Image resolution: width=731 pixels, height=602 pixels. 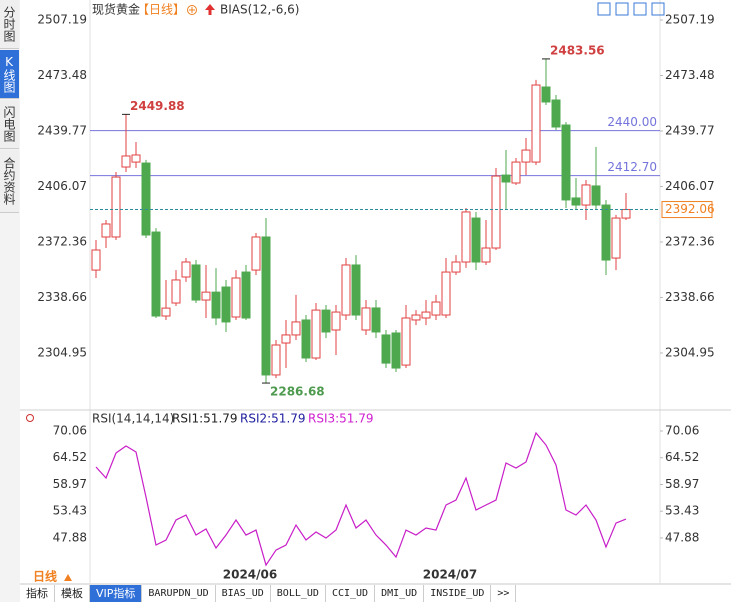 What do you see at coordinates (250, 575) in the screenshot?
I see `x-tick-label: 2024/06` at bounding box center [250, 575].